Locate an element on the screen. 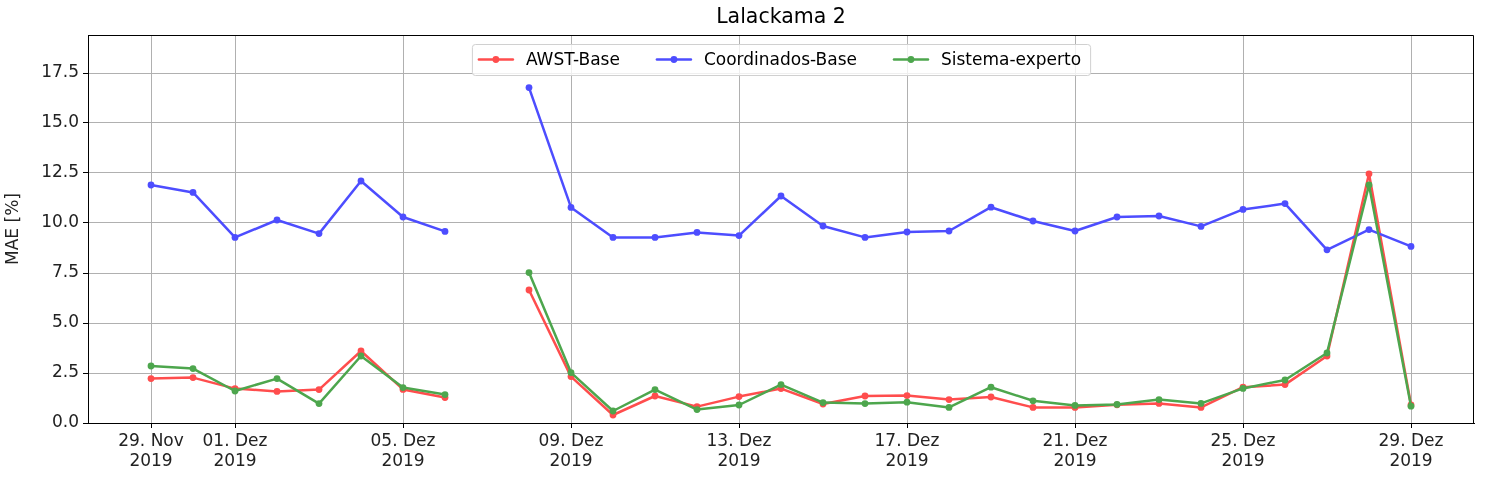 The image size is (1488, 479). legend-label: Coordinados-Base is located at coordinates (780, 58).